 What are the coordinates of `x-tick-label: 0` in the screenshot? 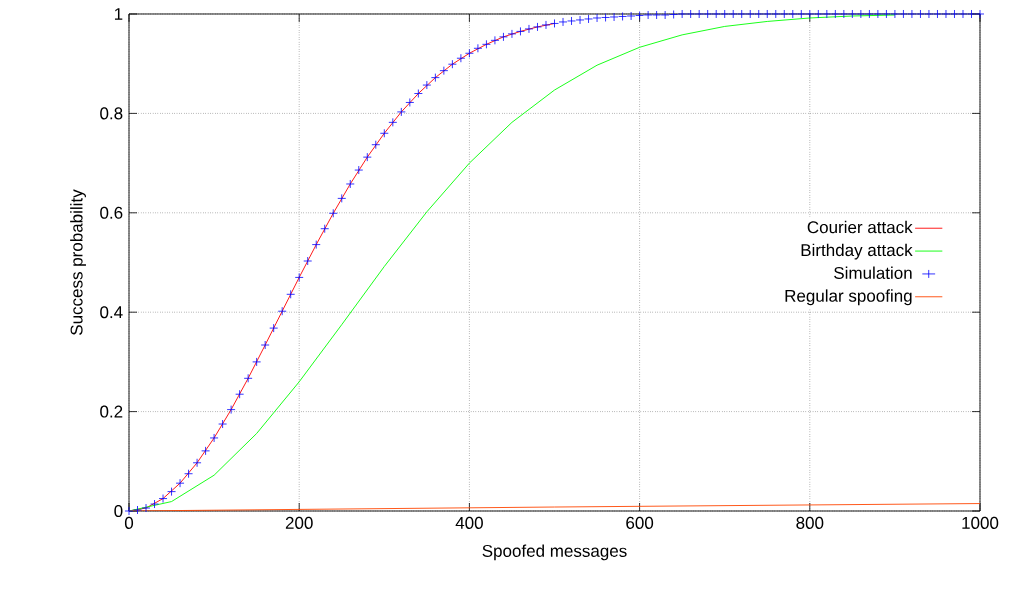 It's located at (129, 522).